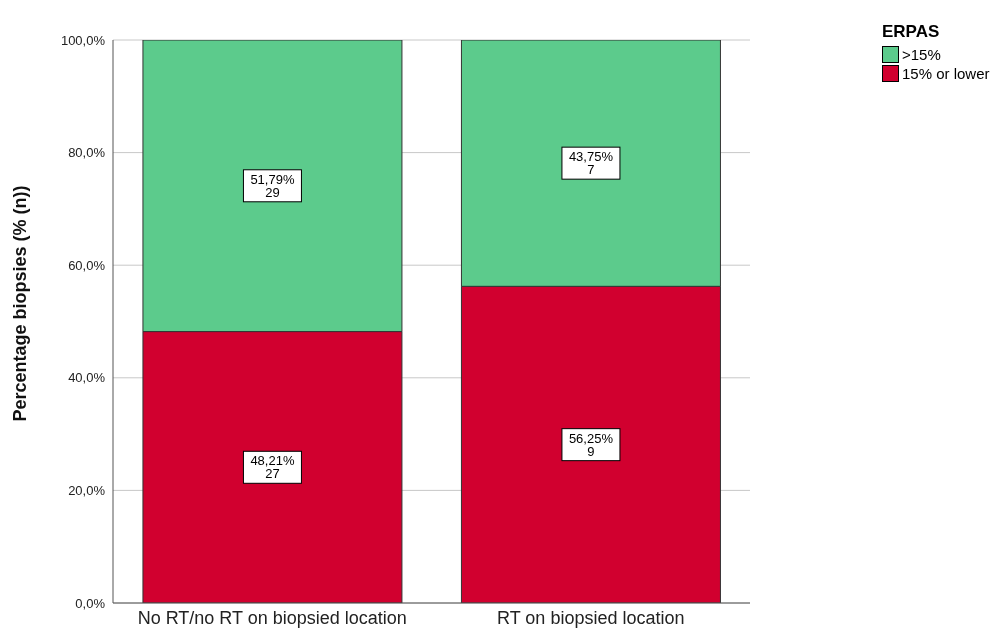 The width and height of the screenshot is (1006, 639). Describe the element at coordinates (591, 163) in the screenshot. I see `data-label: 43,75% 7` at that location.